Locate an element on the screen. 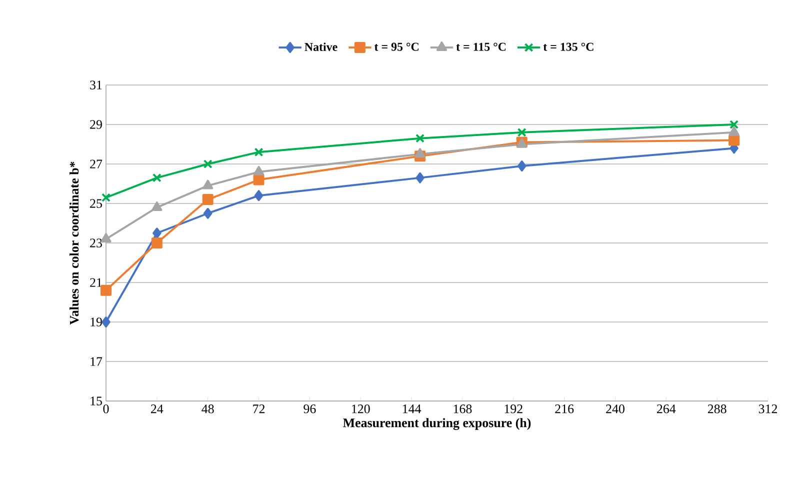 This screenshot has width=789, height=487. x-tick-label: 24 is located at coordinates (157, 409).